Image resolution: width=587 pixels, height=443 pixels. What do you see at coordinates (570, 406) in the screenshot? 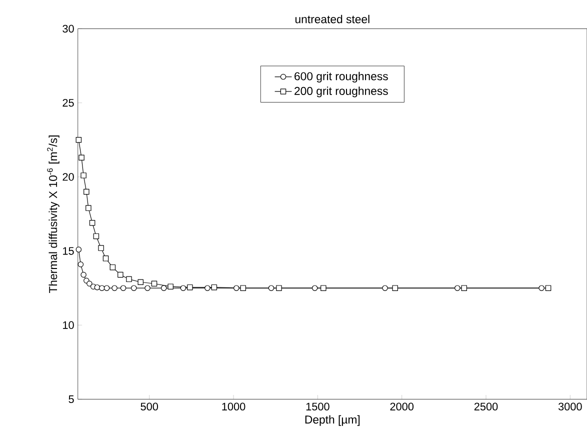
I see `x-tick-label: 3000` at bounding box center [570, 406].